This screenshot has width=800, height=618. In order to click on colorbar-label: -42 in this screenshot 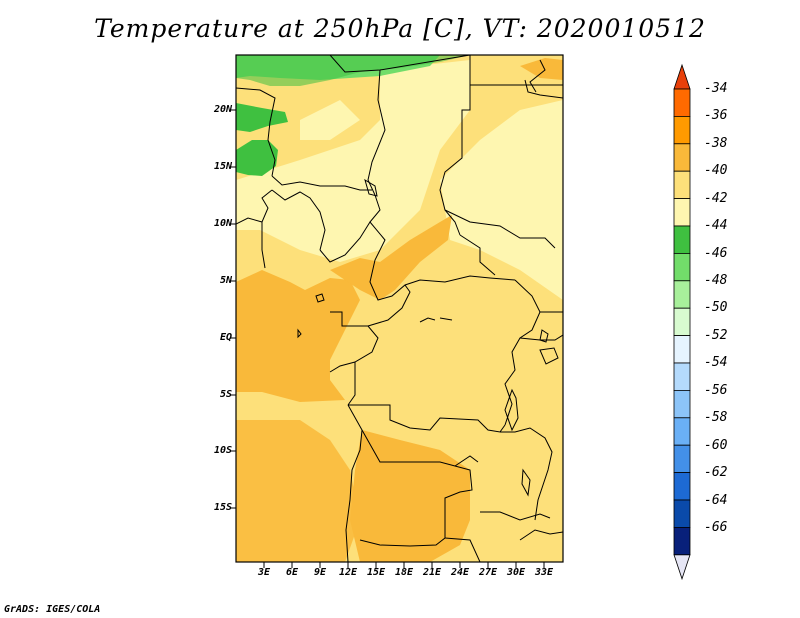, I will do `click(716, 198)`.